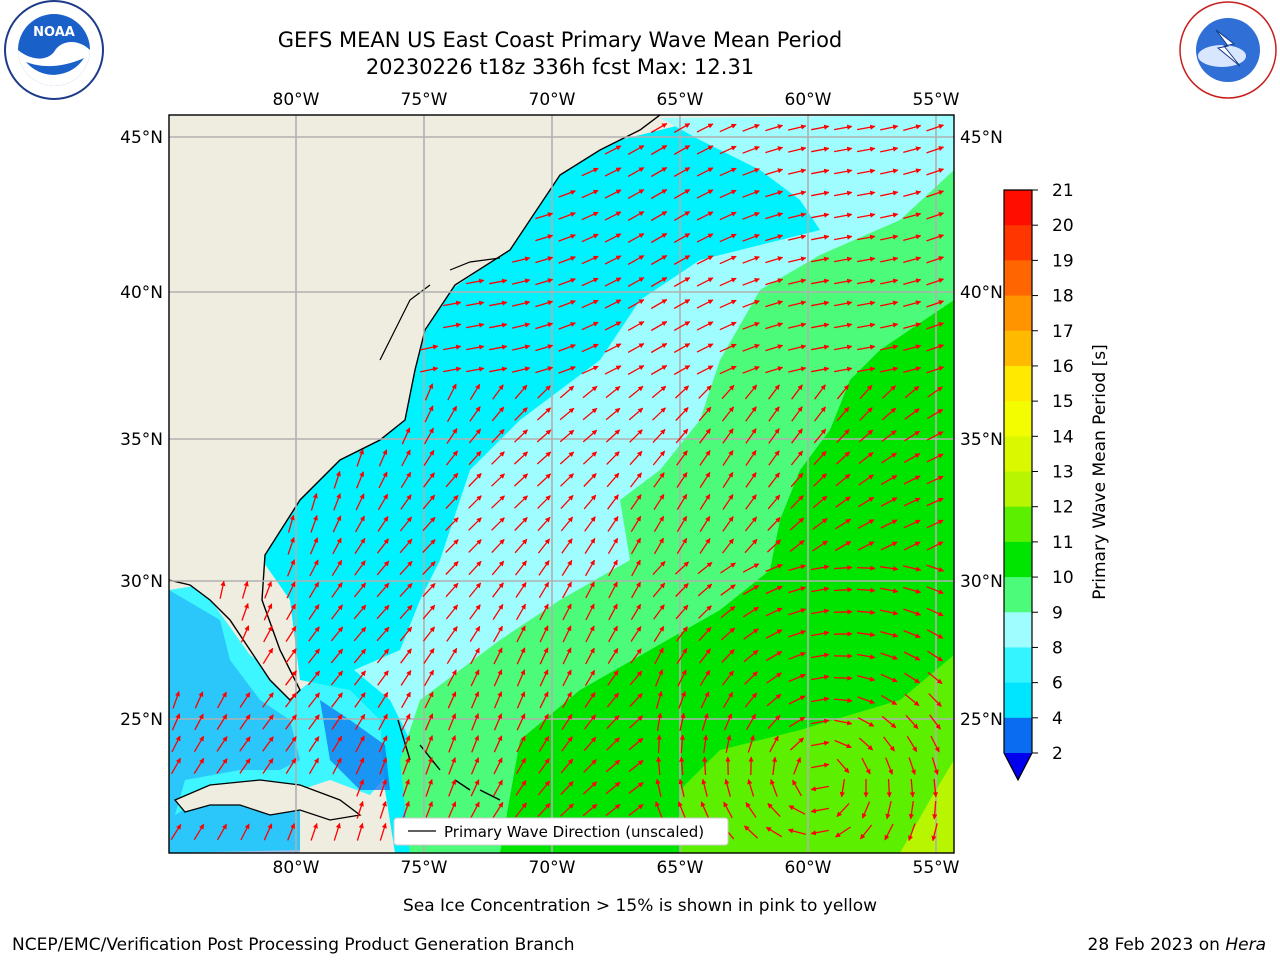  What do you see at coordinates (680, 100) in the screenshot?
I see `x-tick-top: 65°W` at bounding box center [680, 100].